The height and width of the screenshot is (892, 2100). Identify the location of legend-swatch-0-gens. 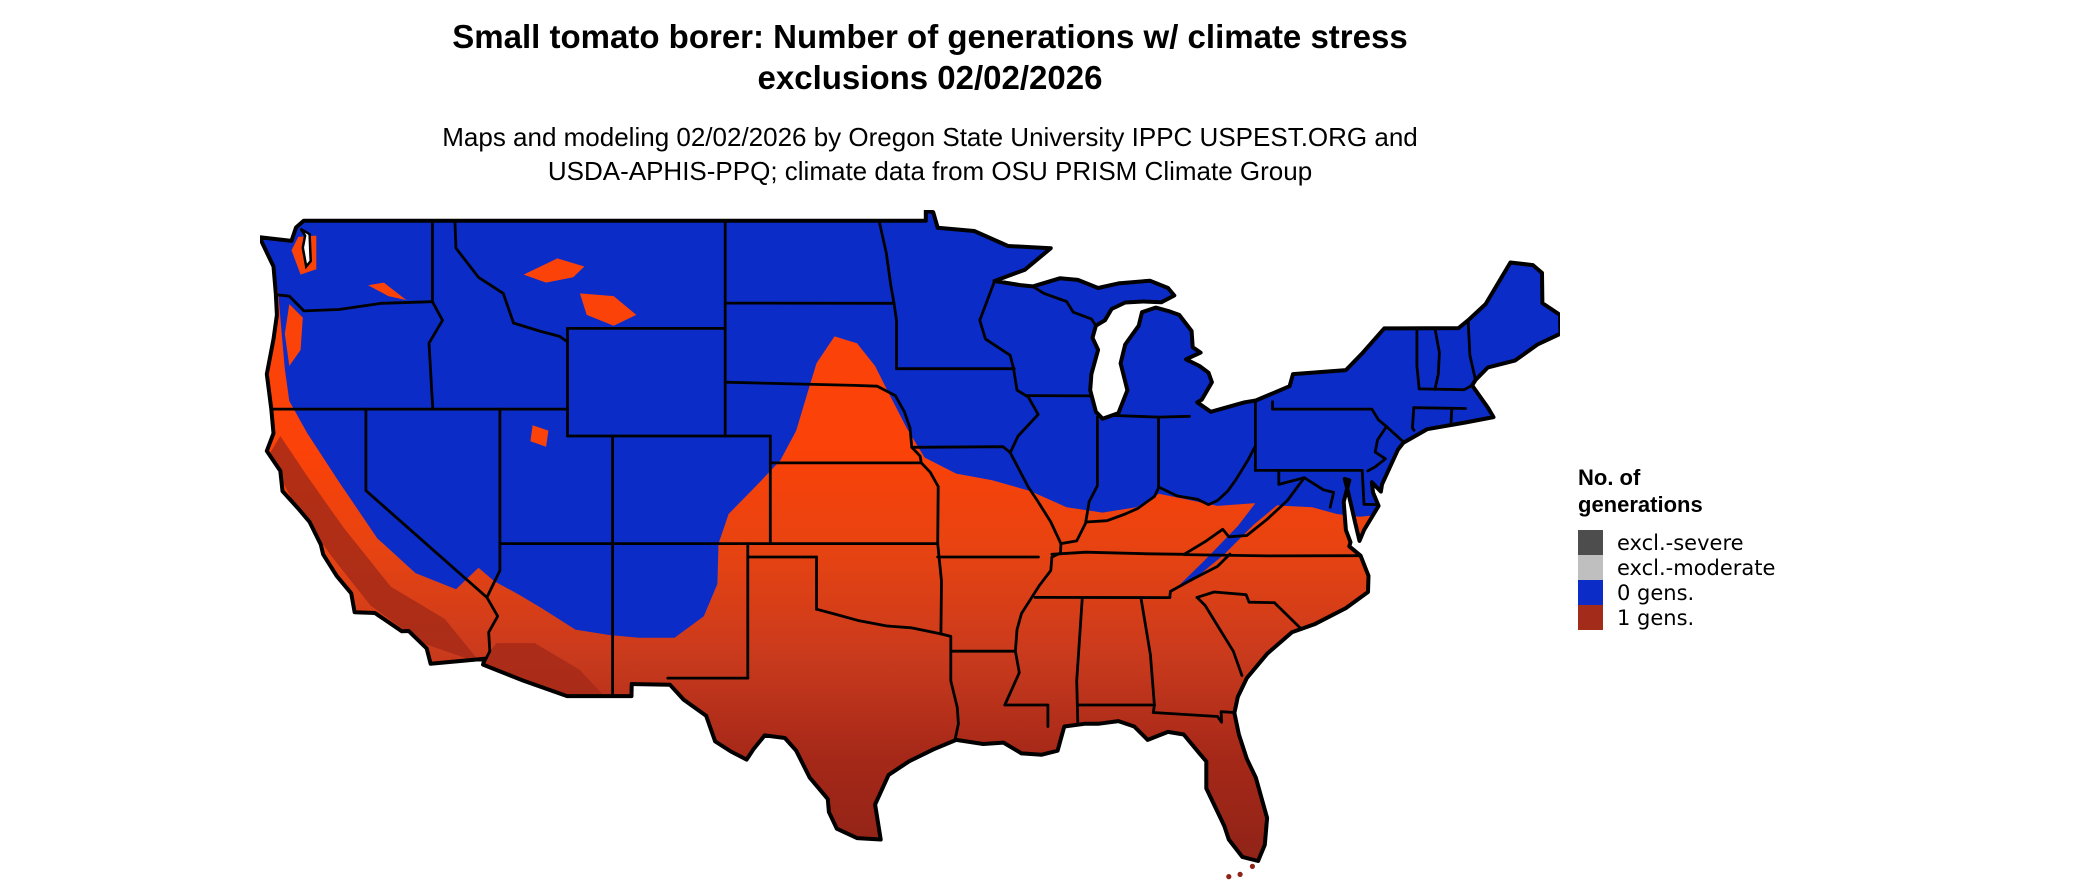
(1590, 592).